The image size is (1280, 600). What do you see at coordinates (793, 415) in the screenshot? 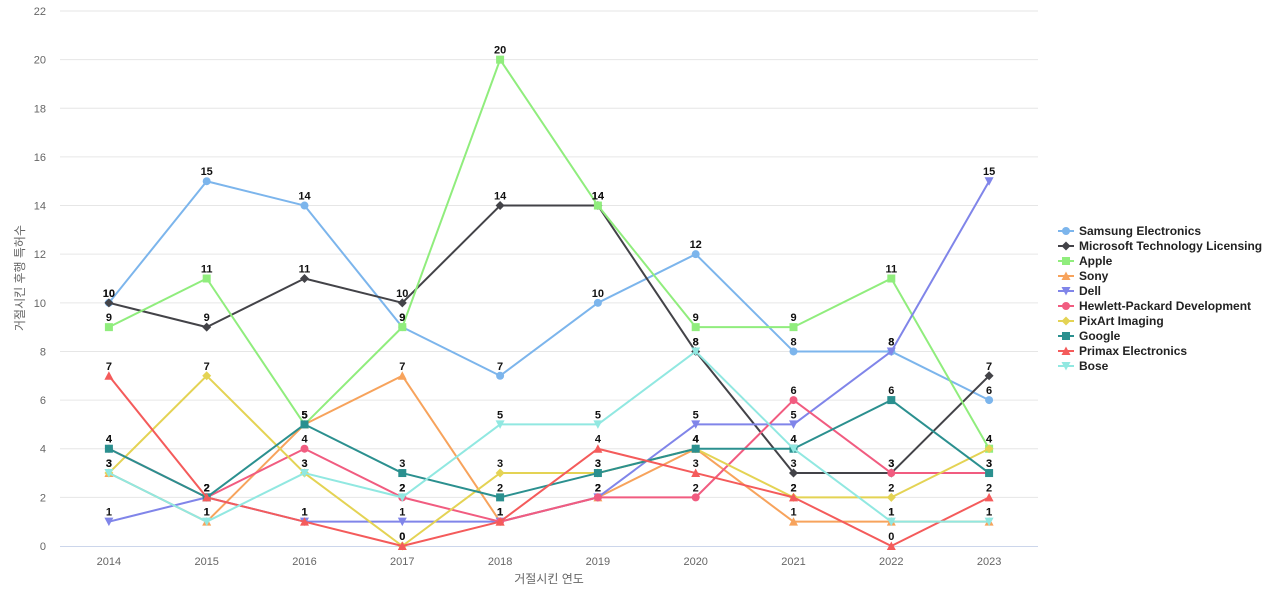
I see `data-label: 5` at bounding box center [793, 415].